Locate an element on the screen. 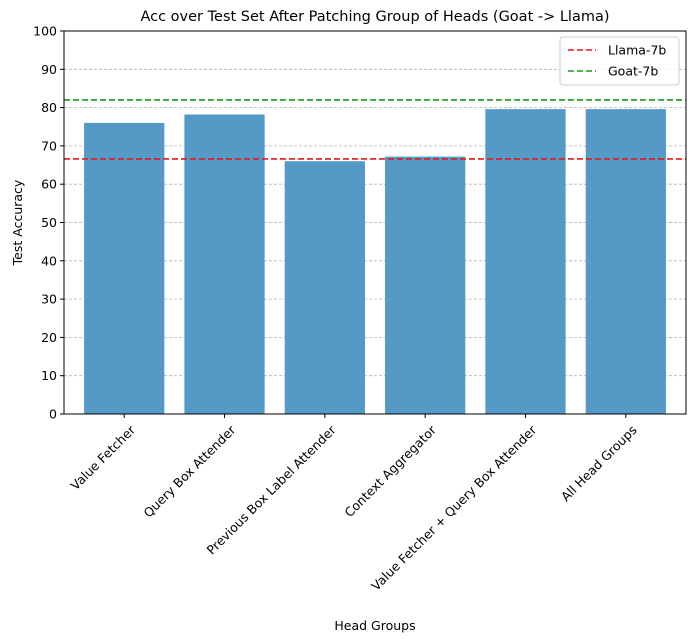  y-tick-label: 10 is located at coordinates (49, 375).